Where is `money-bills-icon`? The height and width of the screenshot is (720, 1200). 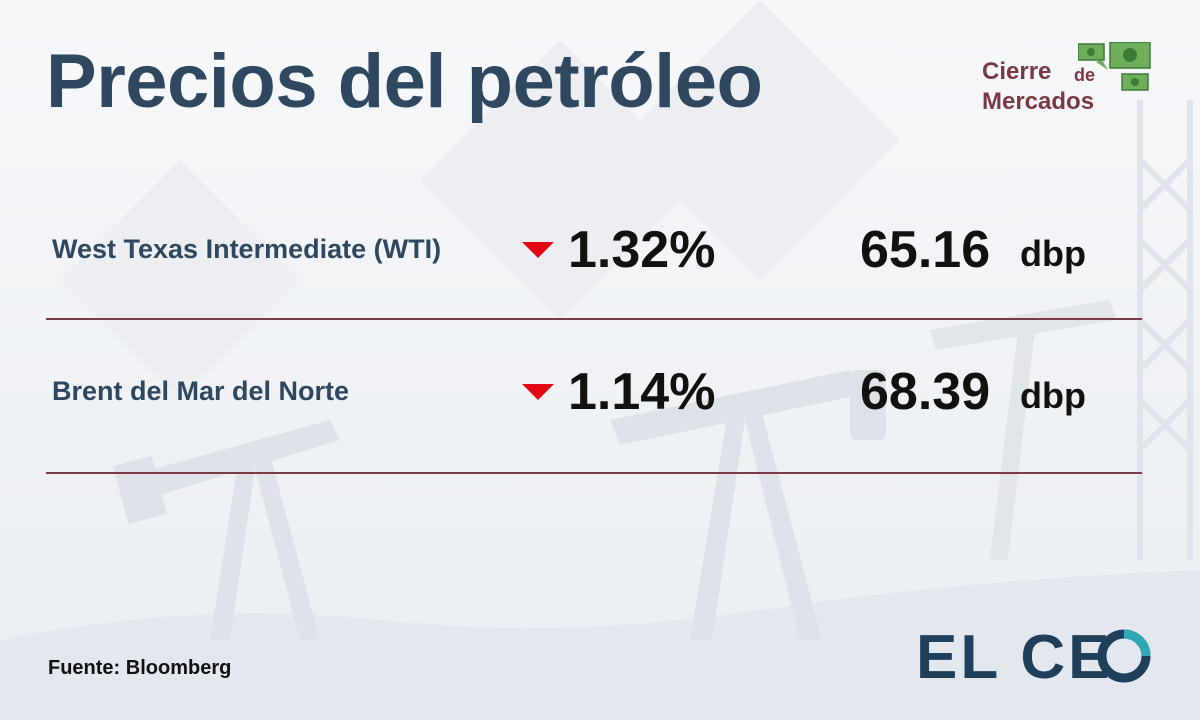 money-bills-icon is located at coordinates (1114, 66).